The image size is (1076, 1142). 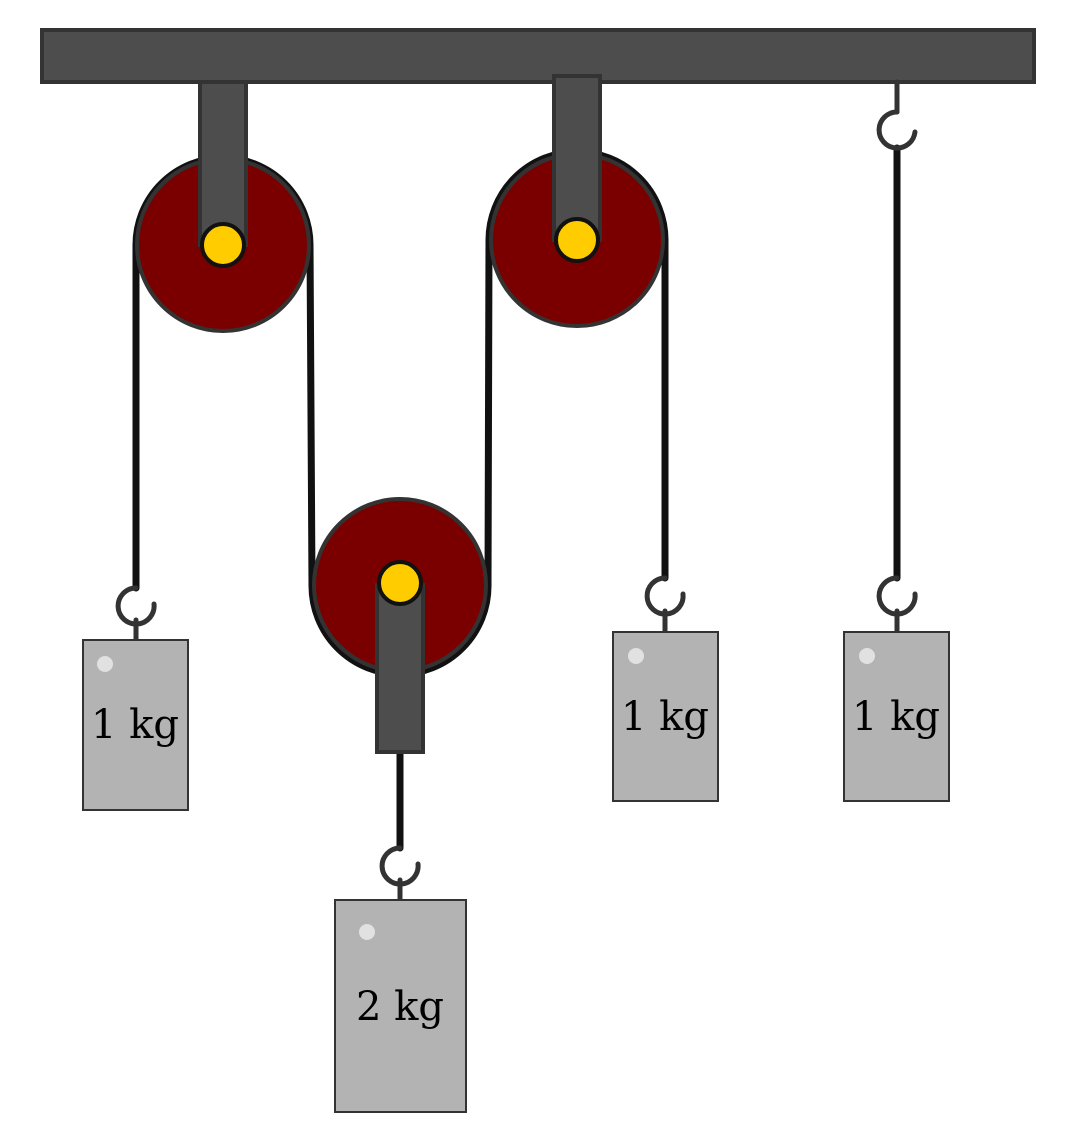 I want to click on rope-movable-to-right, so click(x=488, y=413).